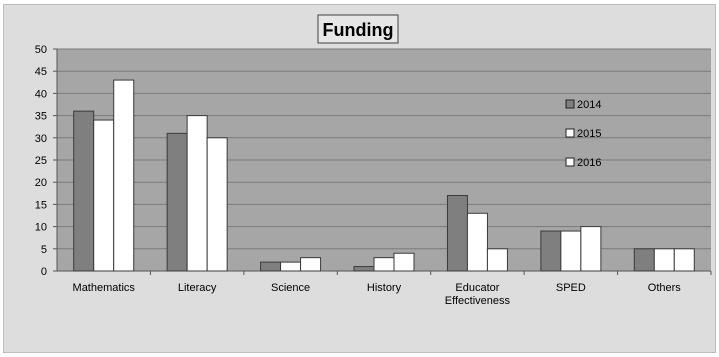 This screenshot has width=719, height=357. I want to click on x-tick-label: Mathematics, so click(104, 288).